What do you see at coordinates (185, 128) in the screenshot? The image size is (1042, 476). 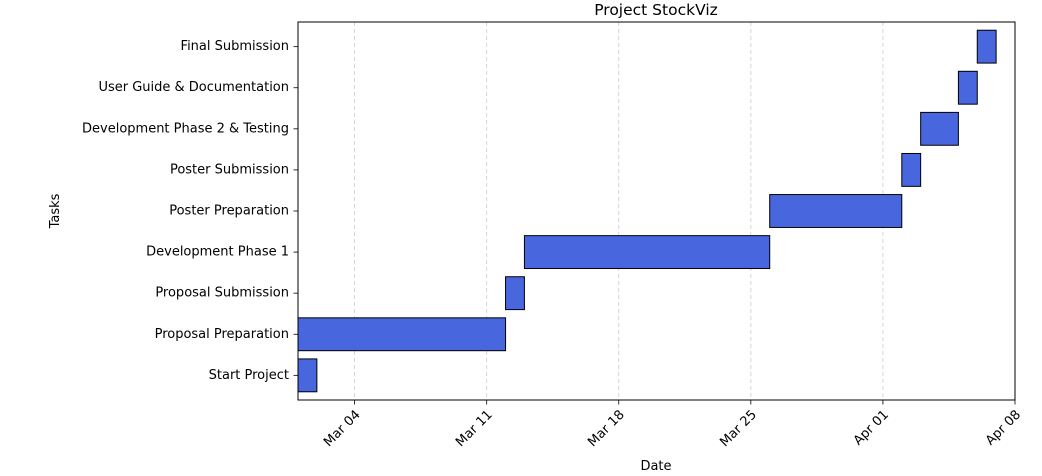 I see `y-tick-label: Development Phase 2 & Testing` at bounding box center [185, 128].